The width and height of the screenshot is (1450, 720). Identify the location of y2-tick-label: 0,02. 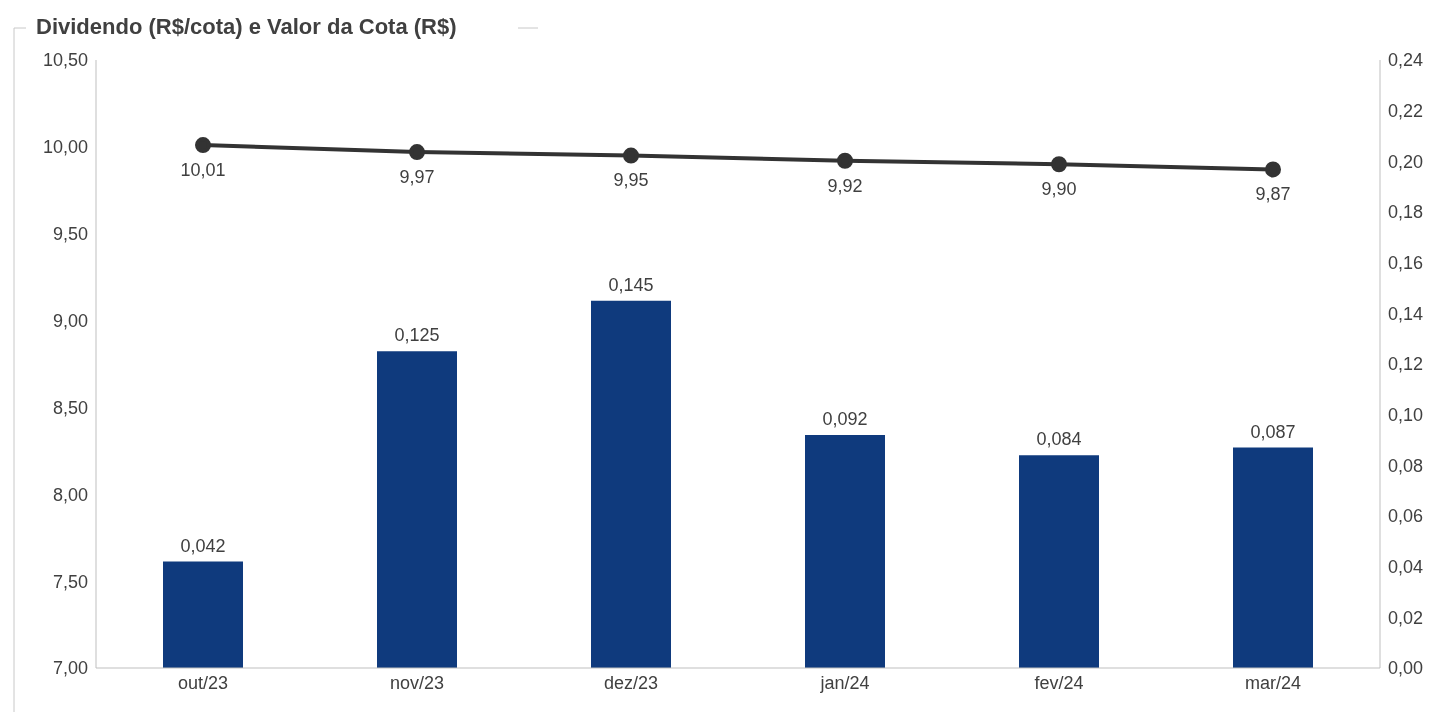
(1406, 617).